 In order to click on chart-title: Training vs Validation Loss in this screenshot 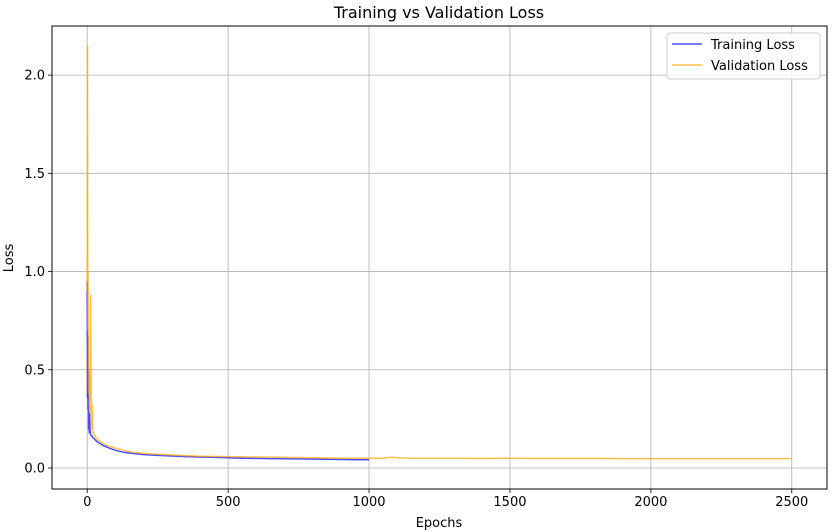, I will do `click(438, 12)`.